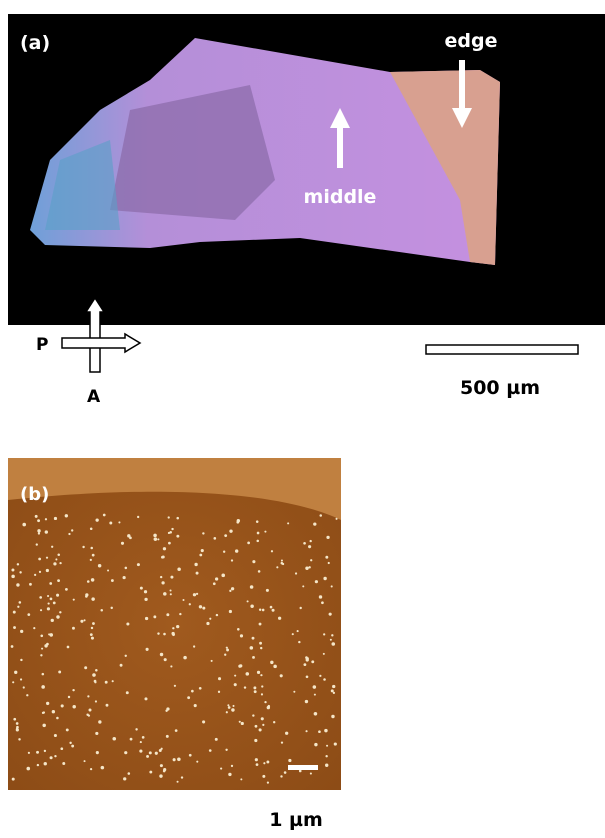 The height and width of the screenshot is (838, 605). Describe the element at coordinates (94, 397) in the screenshot. I see `analyzer-label: A` at that location.